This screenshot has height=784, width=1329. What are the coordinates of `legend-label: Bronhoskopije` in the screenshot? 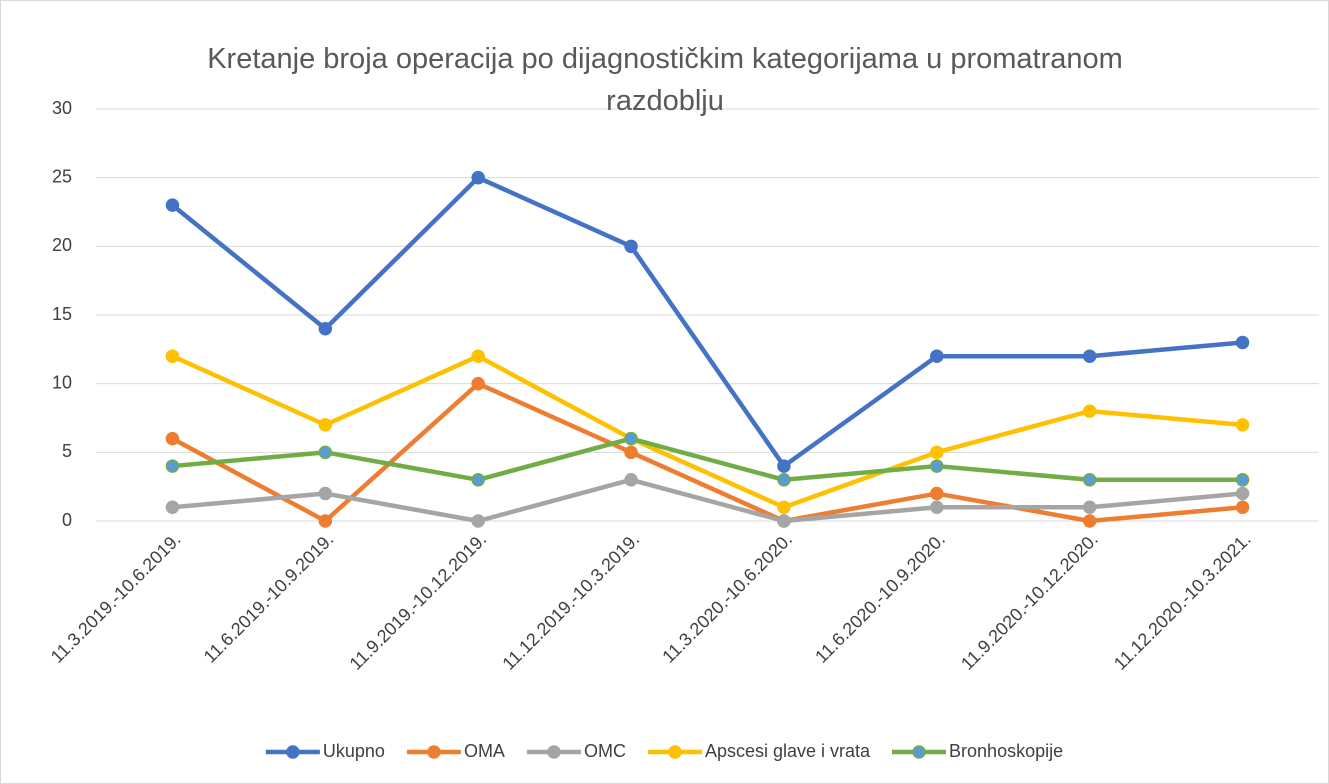 It's located at (1006, 751).